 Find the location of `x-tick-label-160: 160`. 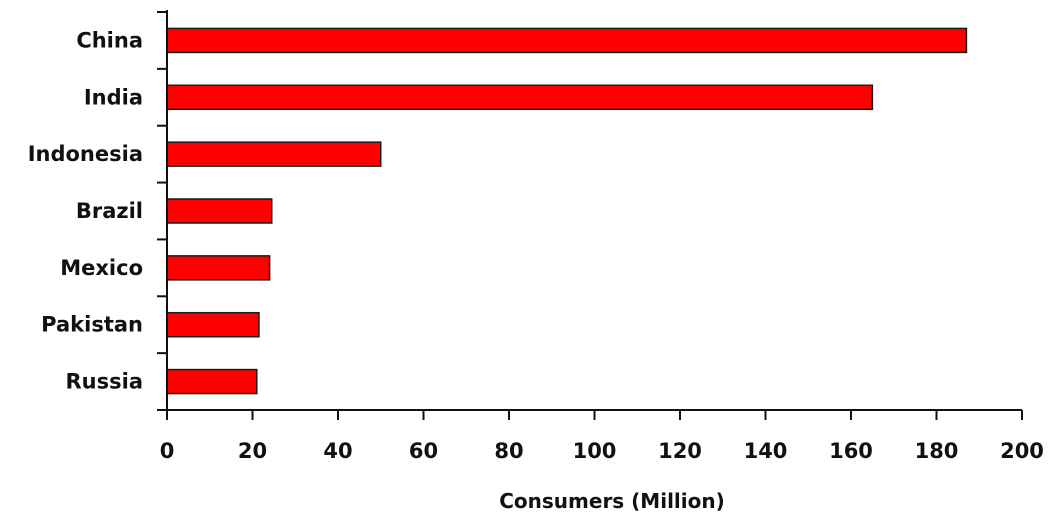

x-tick-label-160: 160 is located at coordinates (851, 451).